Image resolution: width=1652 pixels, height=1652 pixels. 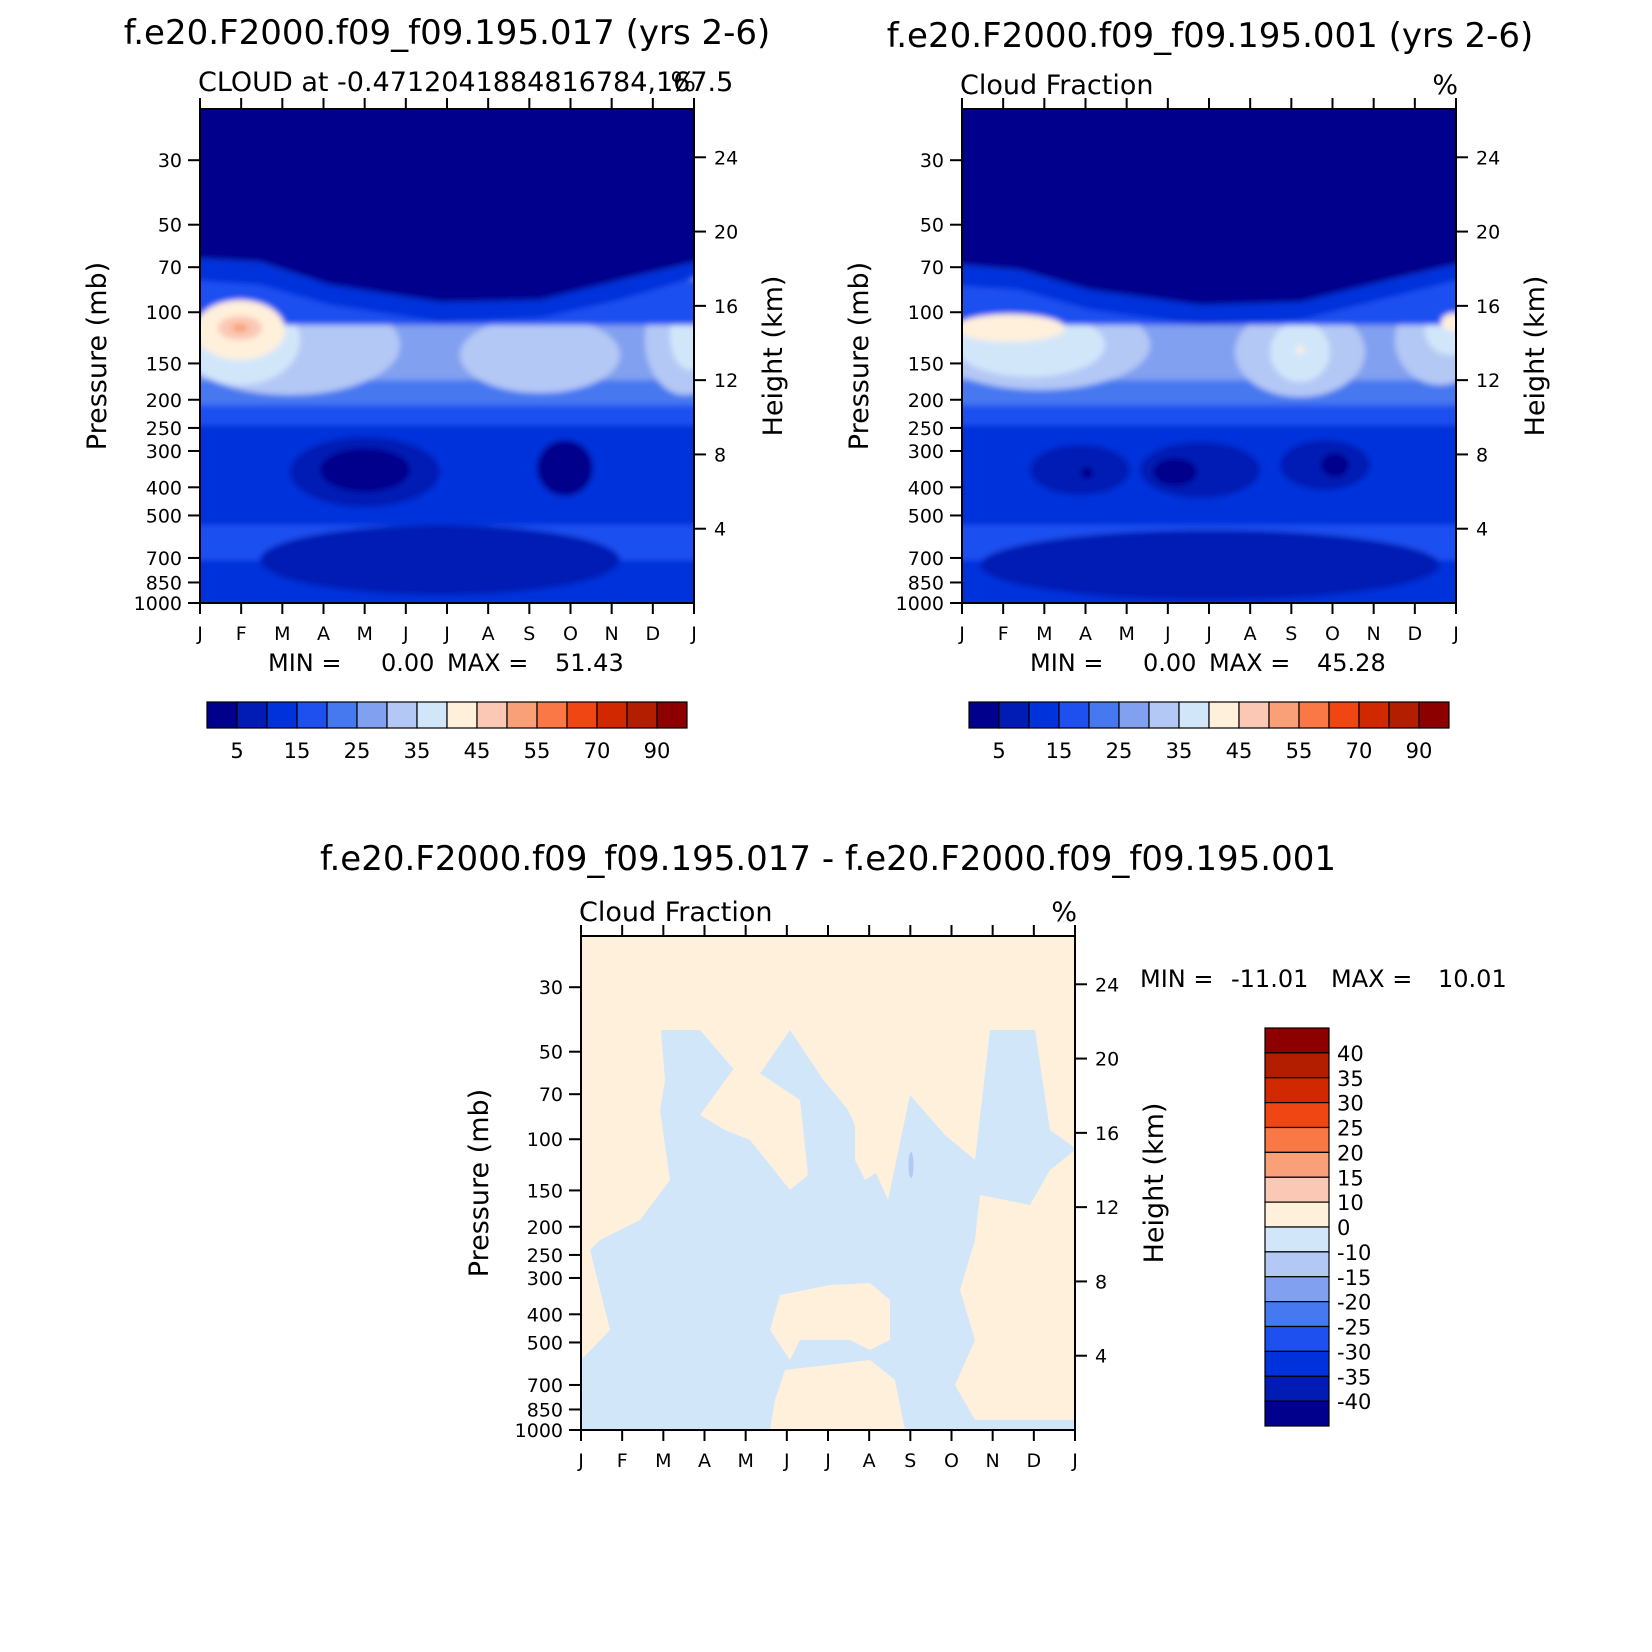 What do you see at coordinates (545, 1256) in the screenshot?
I see `y-tick-label: 250` at bounding box center [545, 1256].